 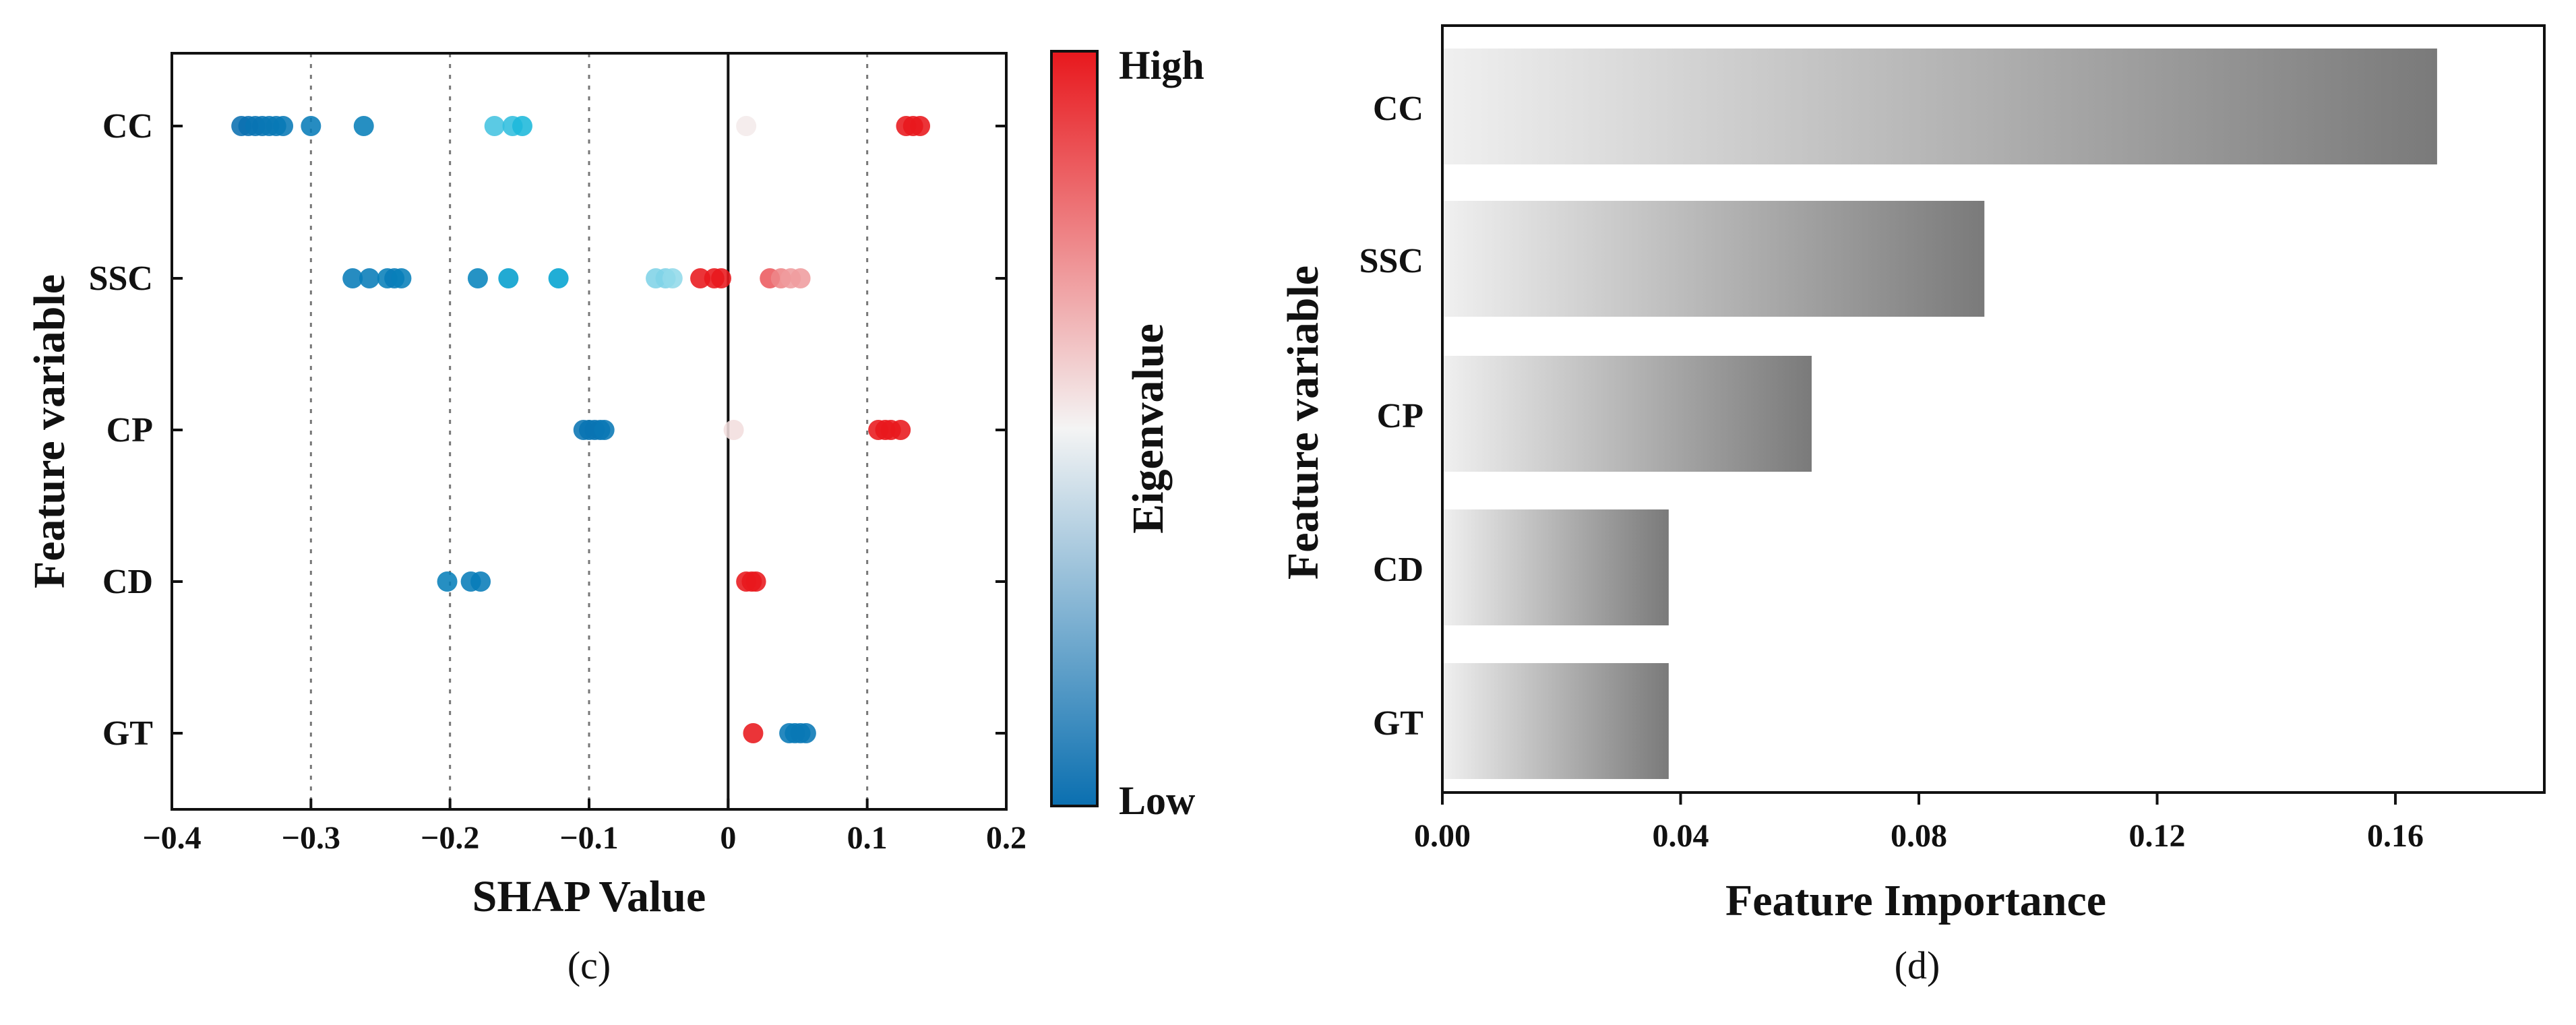 I want to click on shap-x-tick-label: −0.4, so click(x=172, y=838).